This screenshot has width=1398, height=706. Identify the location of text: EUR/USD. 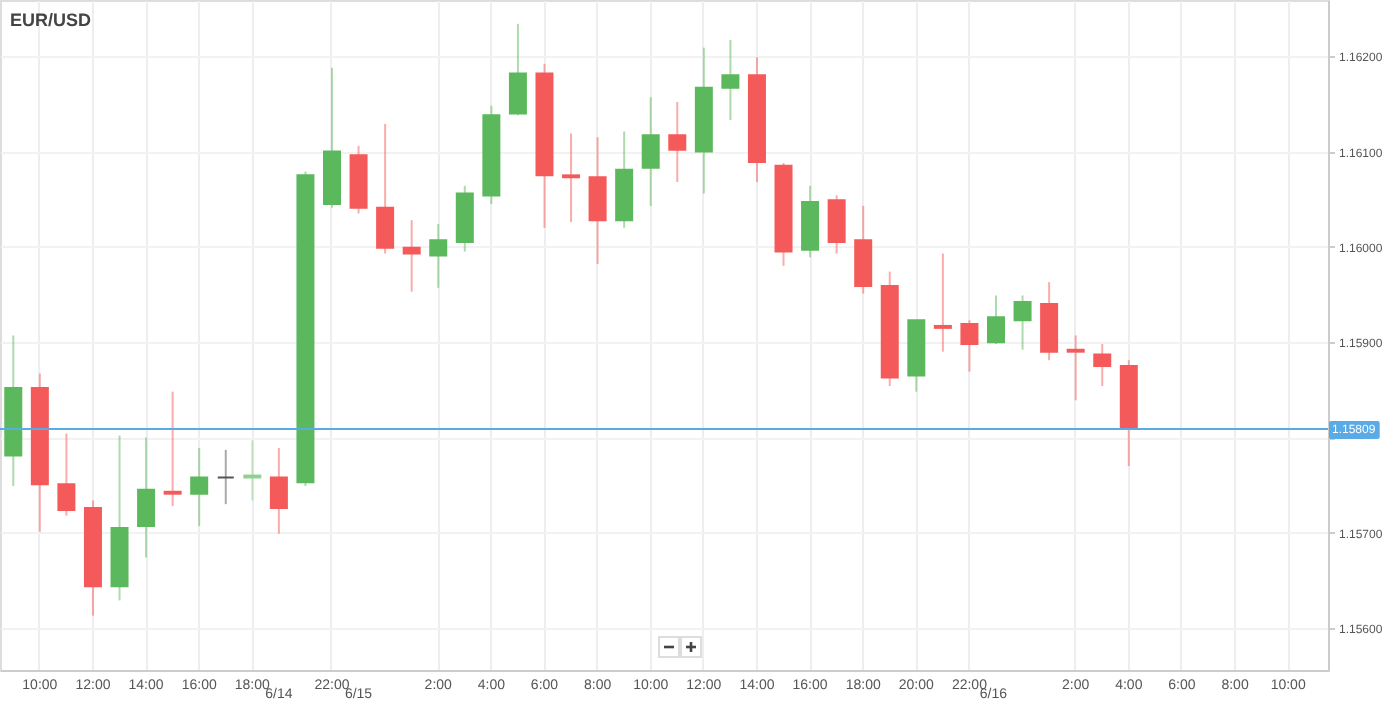
(51, 20).